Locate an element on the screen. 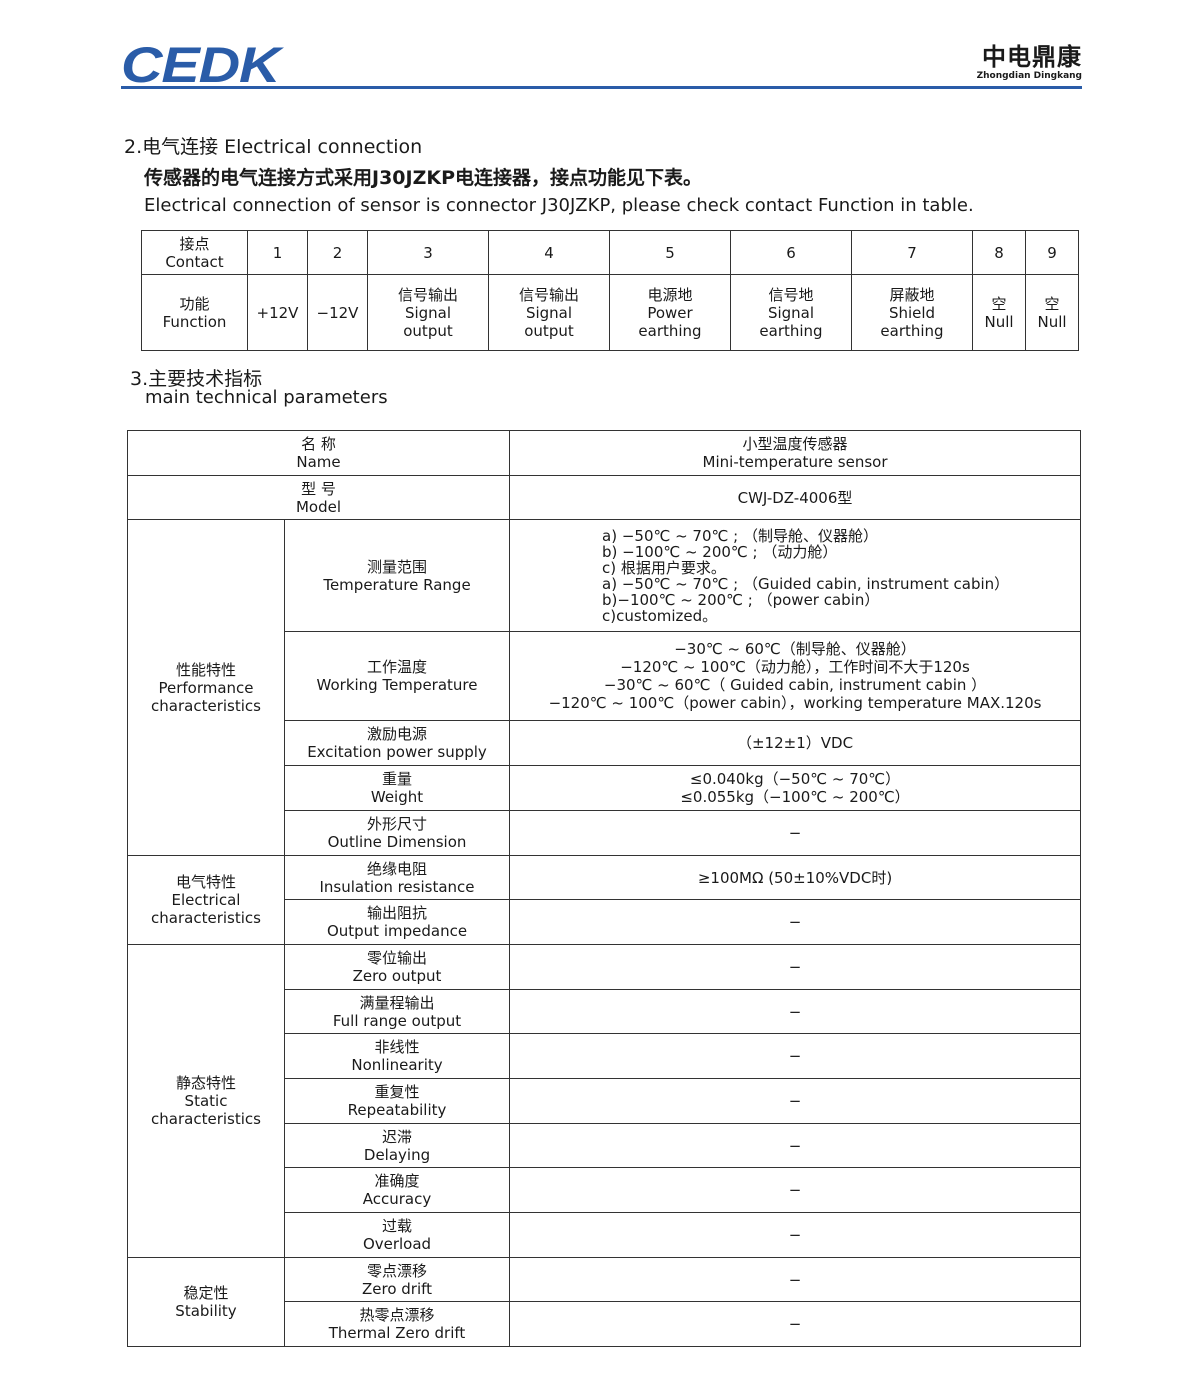 The image size is (1200, 1389). contact-function: 信号地 Signal earthing is located at coordinates (791, 312).